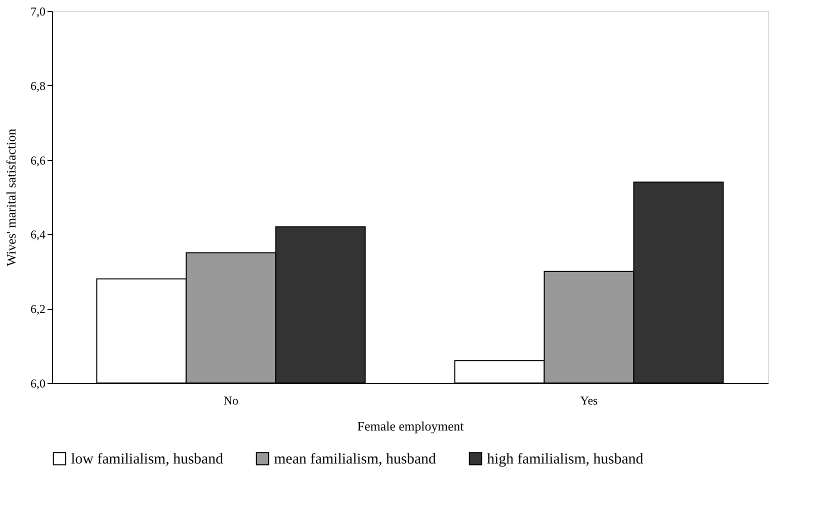 This screenshot has width=827, height=507. I want to click on y-tick-label: 6,8, so click(38, 85).